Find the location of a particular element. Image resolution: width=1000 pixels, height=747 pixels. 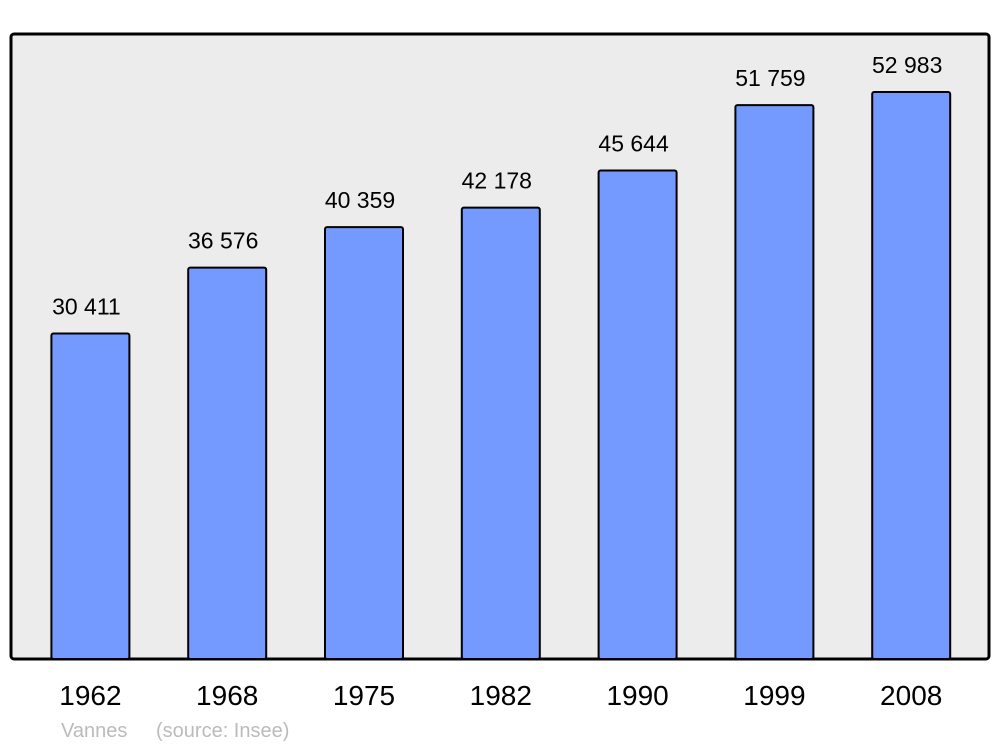

x-tick-label: 2008 is located at coordinates (911, 695).